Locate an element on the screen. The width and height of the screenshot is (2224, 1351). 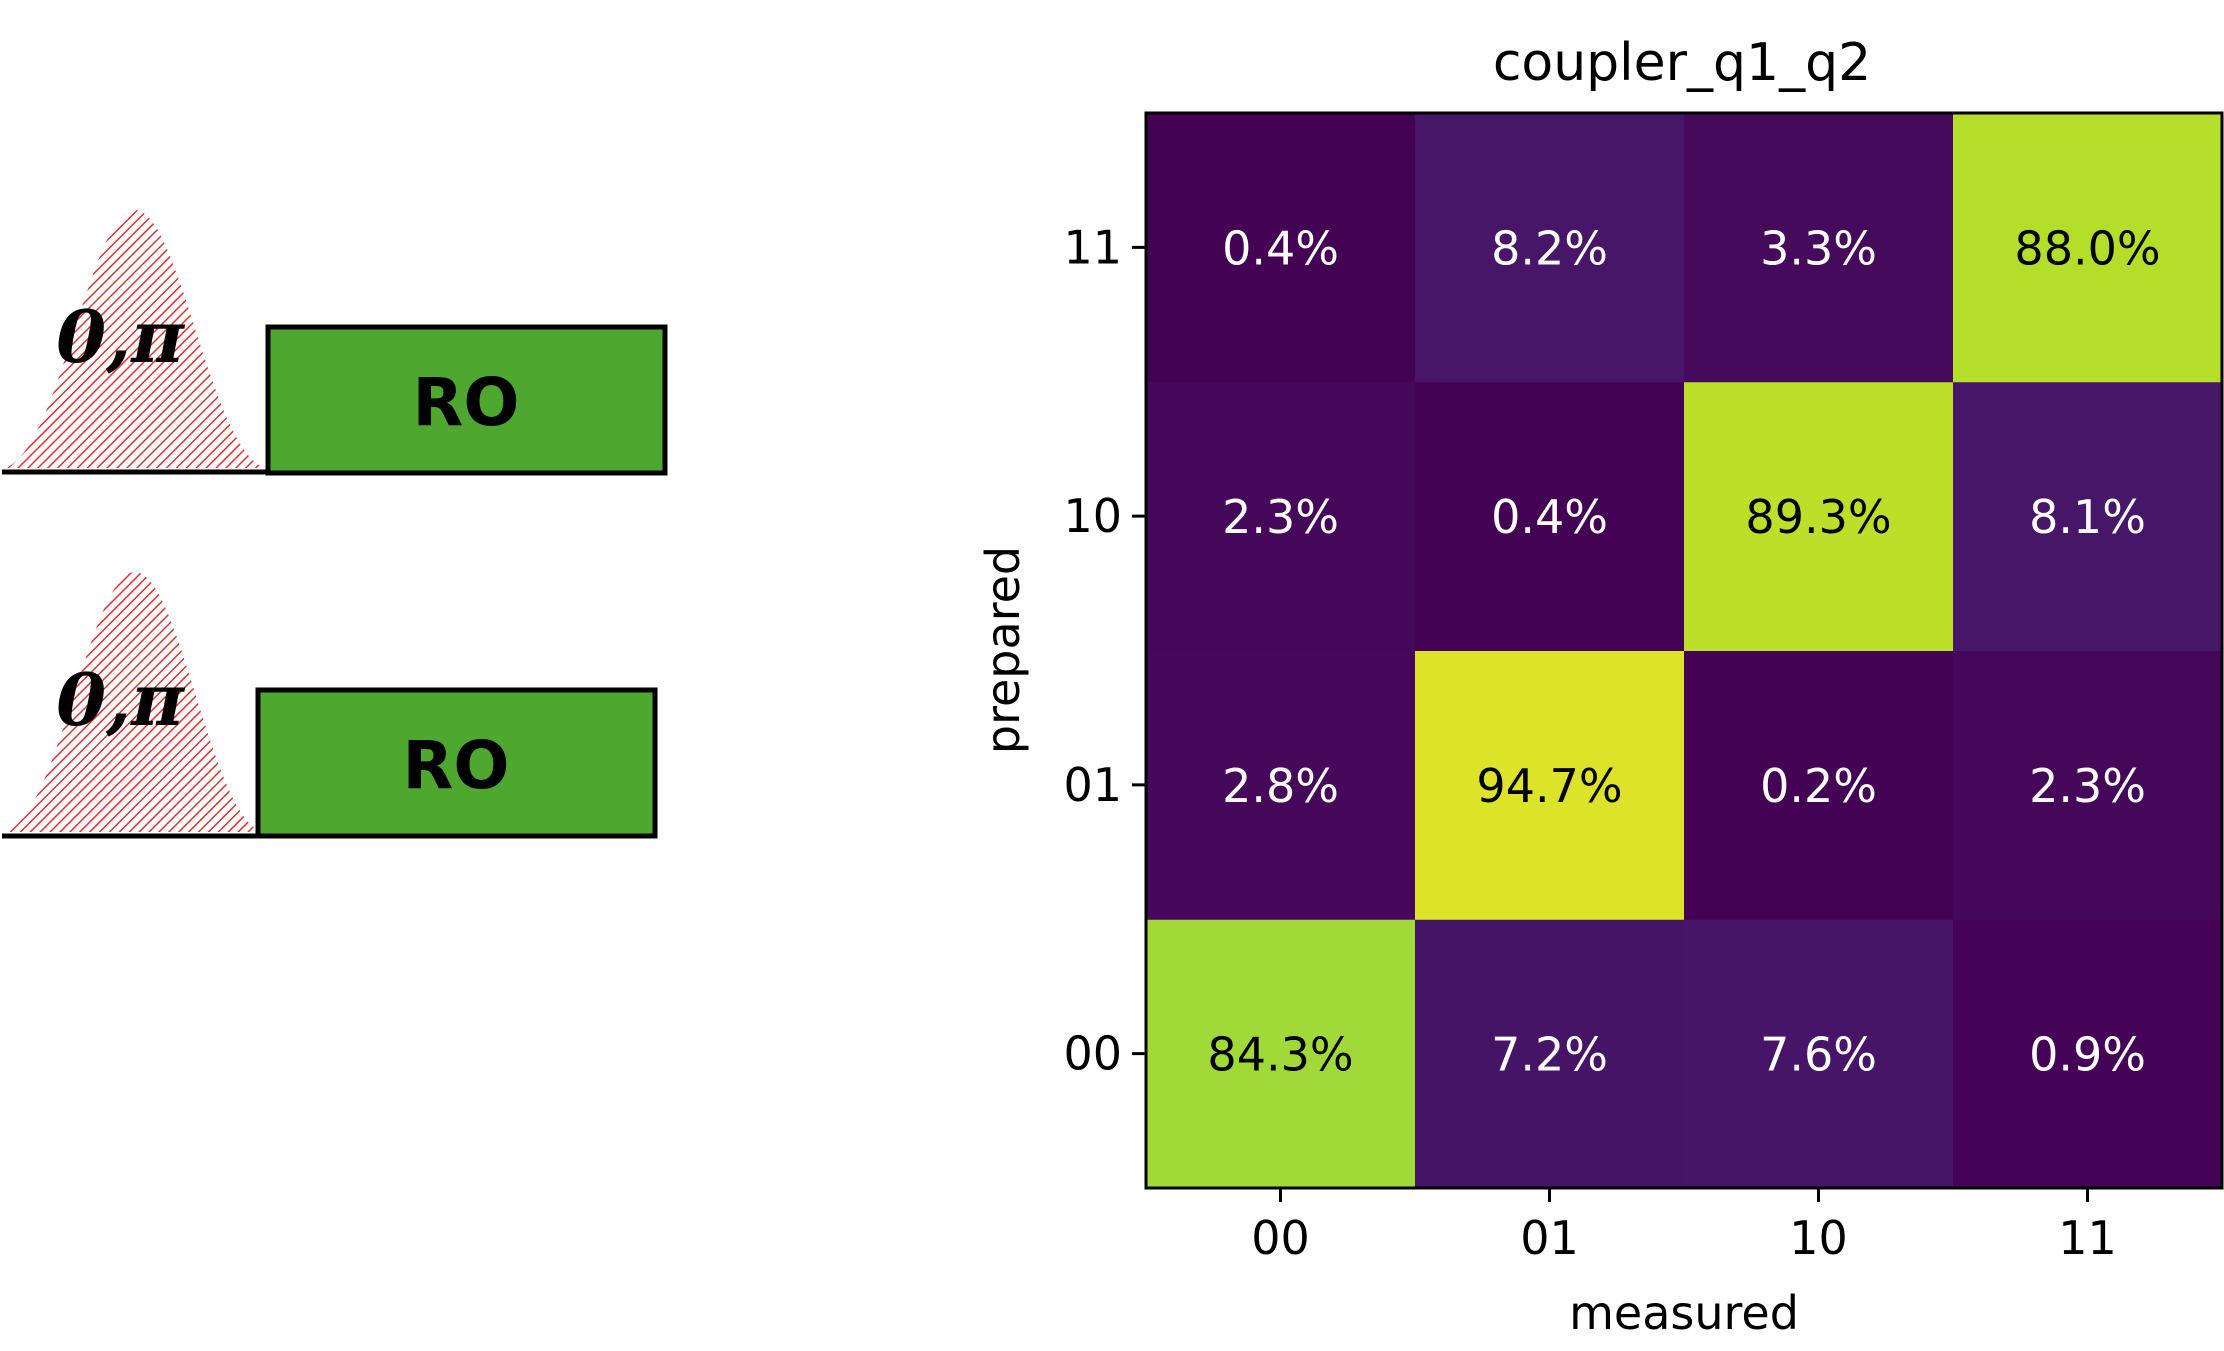
cell-value-label: 88.0% is located at coordinates (2087, 248).